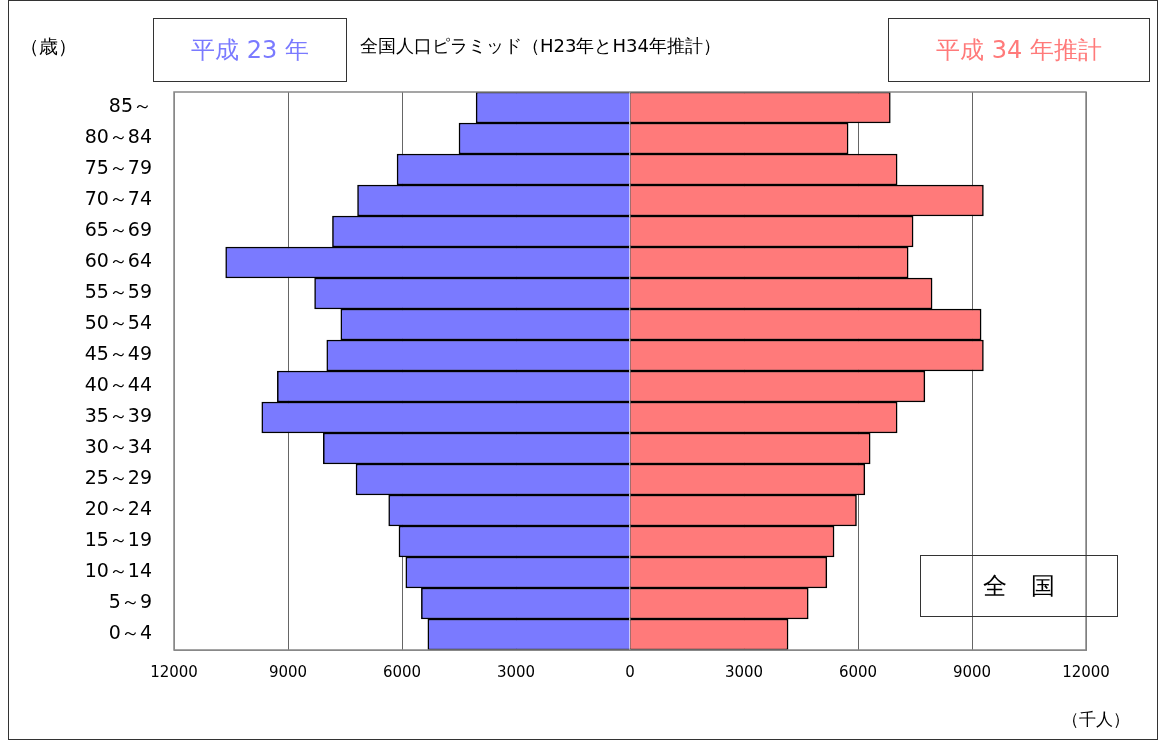 The width and height of the screenshot is (1164, 746). Describe the element at coordinates (118, 260) in the screenshot. I see `y-tick-label: 60～64` at that location.